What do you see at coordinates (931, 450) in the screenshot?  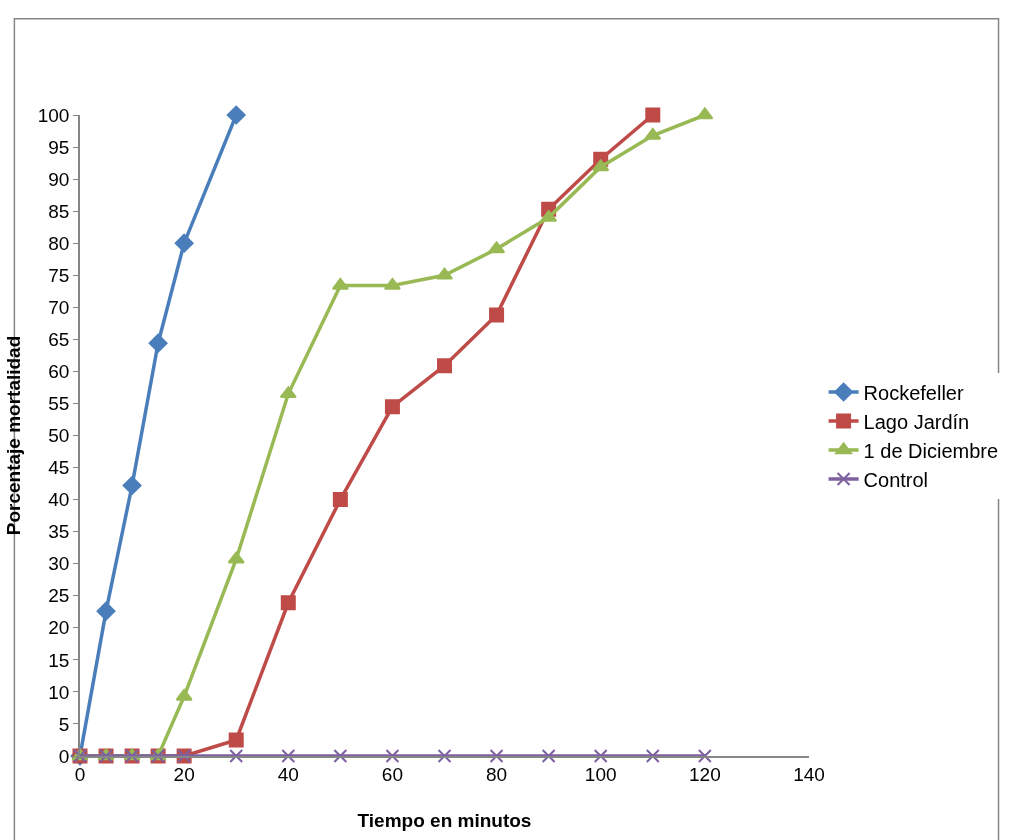 I see `legend-label: 1 de Diciembre` at bounding box center [931, 450].